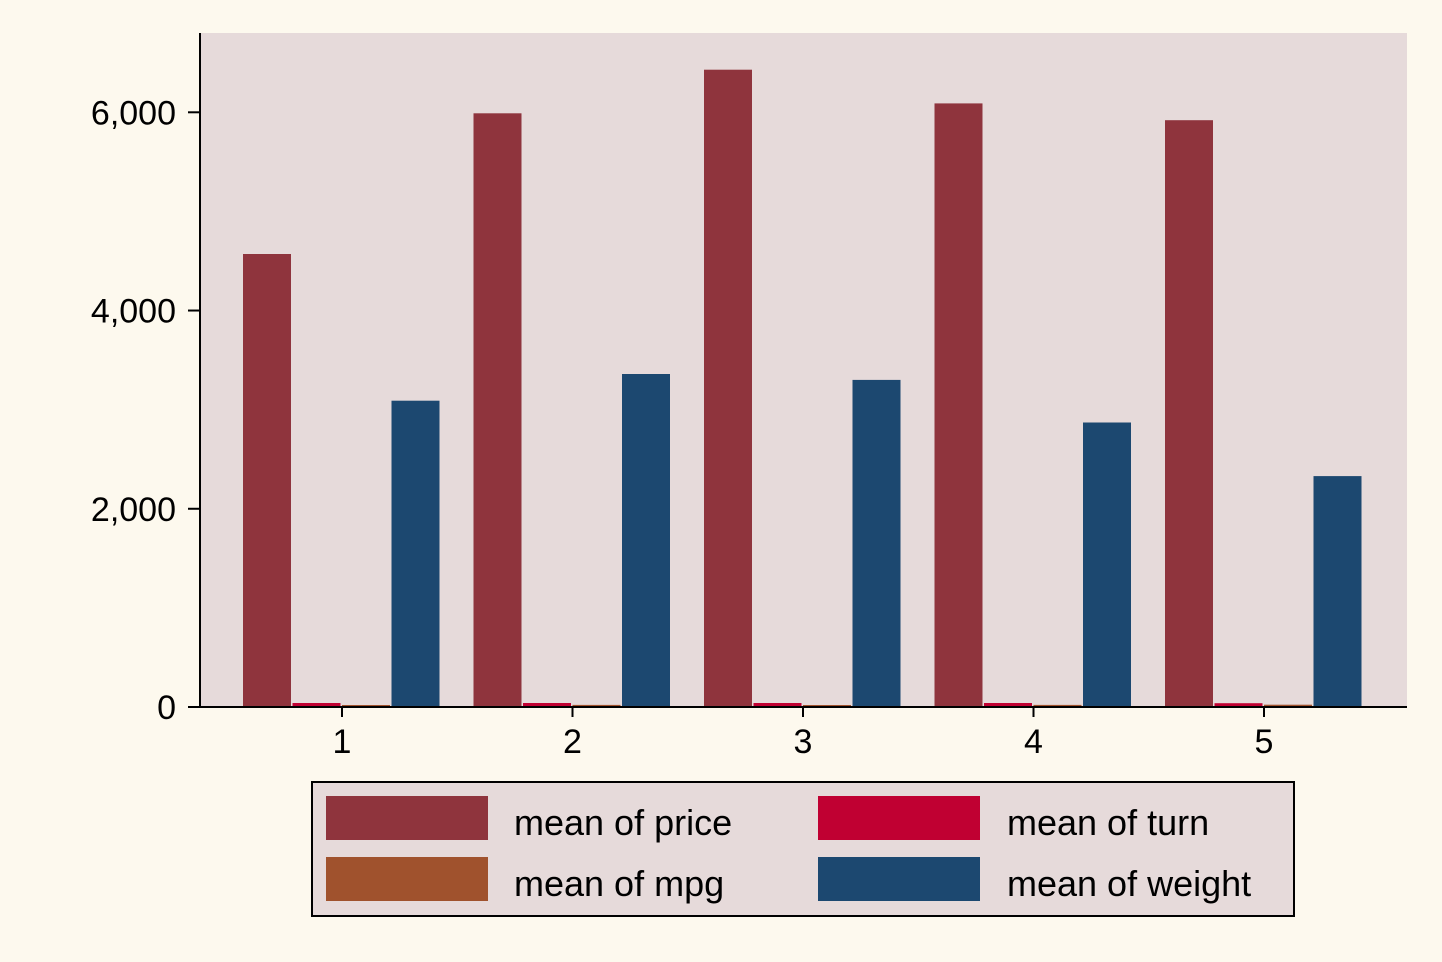 Image resolution: width=1442 pixels, height=962 pixels. I want to click on legend-label-mpg: mean of mpg, so click(619, 883).